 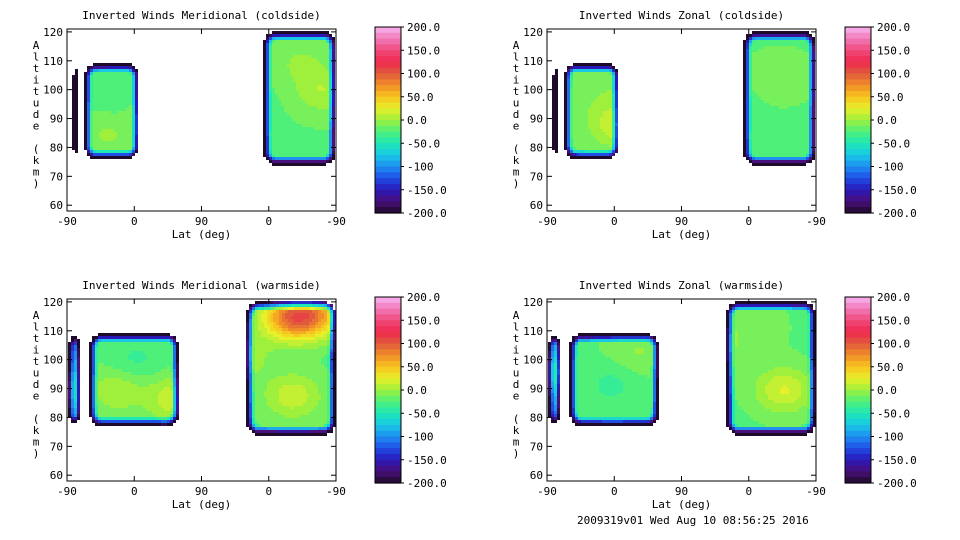 I want to click on x-tick-label: 0, so click(x=268, y=221).